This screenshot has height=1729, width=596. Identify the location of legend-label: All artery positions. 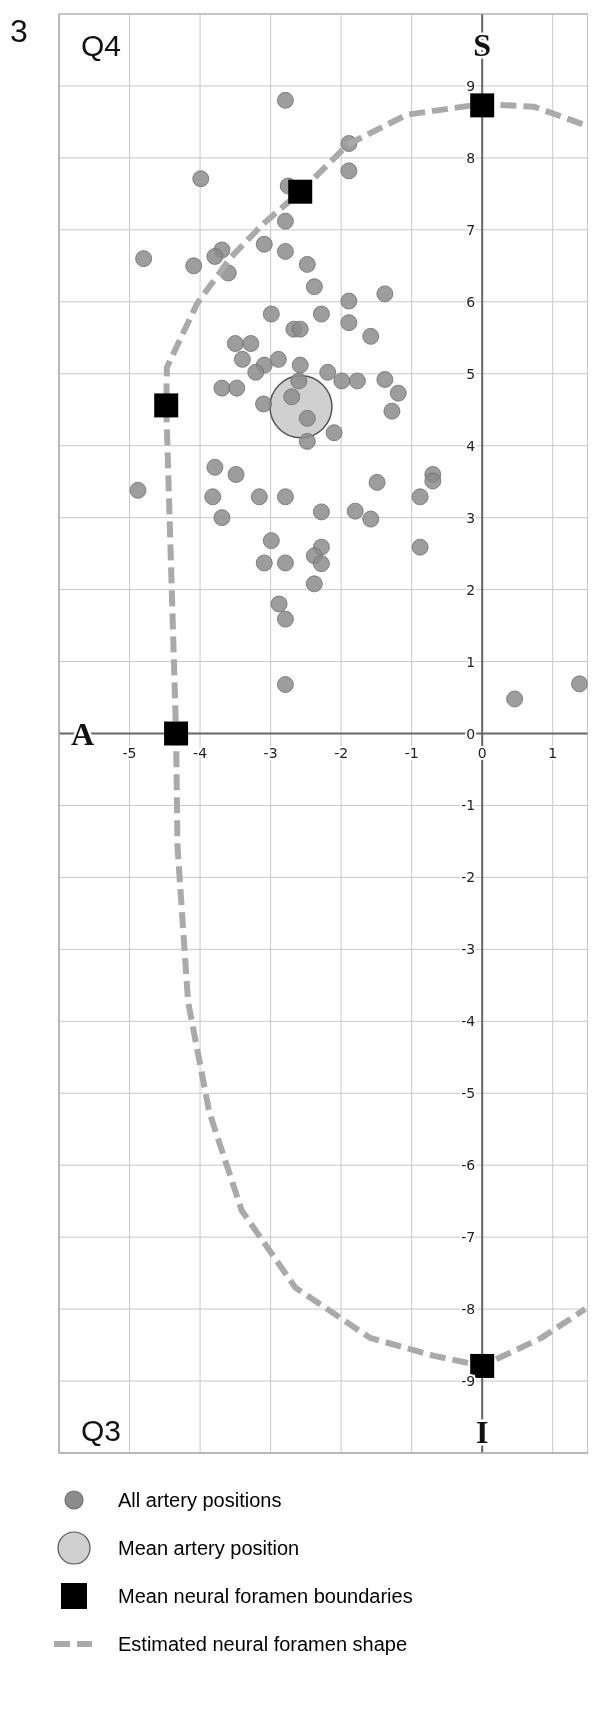
(200, 1500).